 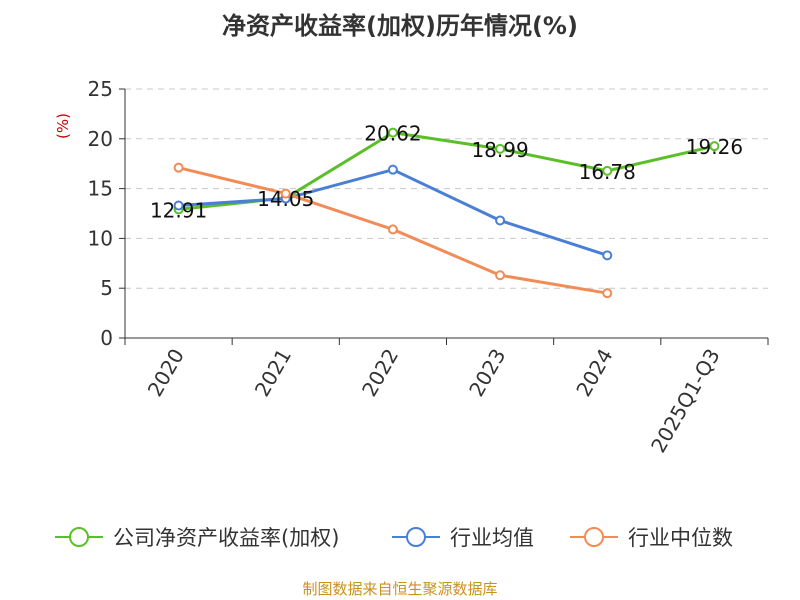 I want to click on y-tick-label: 0, so click(x=106, y=338).